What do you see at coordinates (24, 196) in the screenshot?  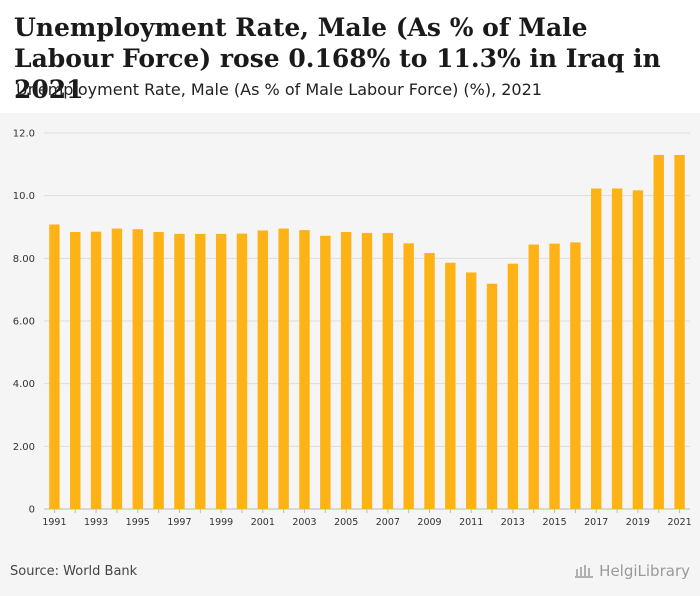 I see `y-tick-label: 10.0` at bounding box center [24, 196].